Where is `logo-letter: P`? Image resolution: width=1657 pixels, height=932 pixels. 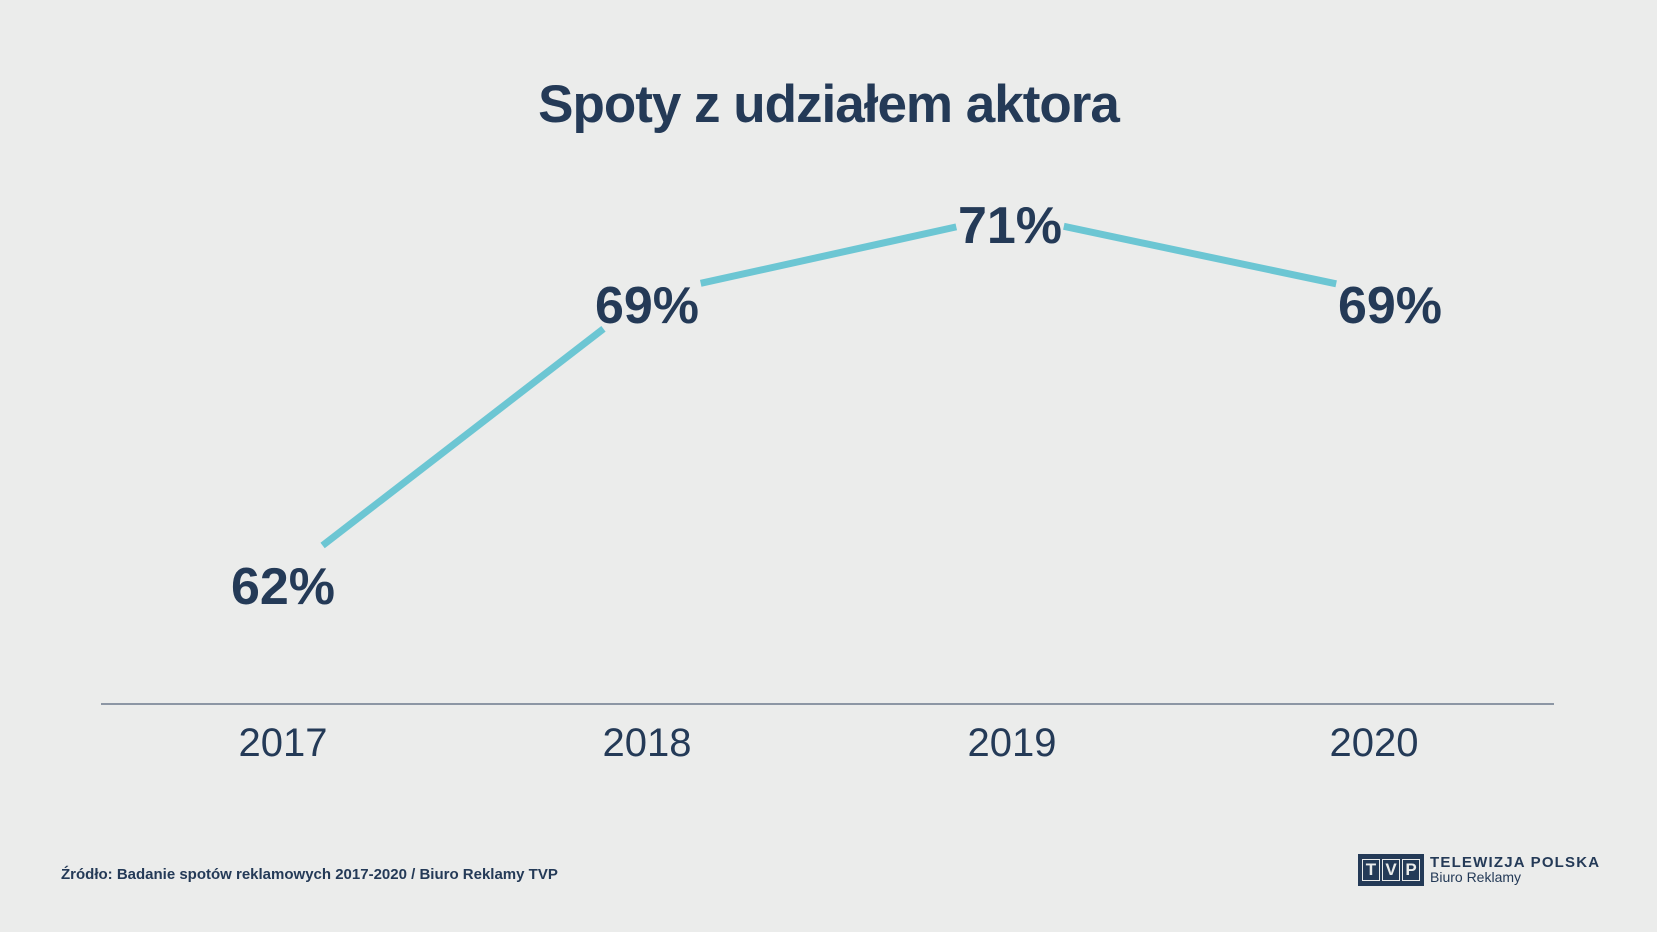
logo-letter: P is located at coordinates (1411, 870).